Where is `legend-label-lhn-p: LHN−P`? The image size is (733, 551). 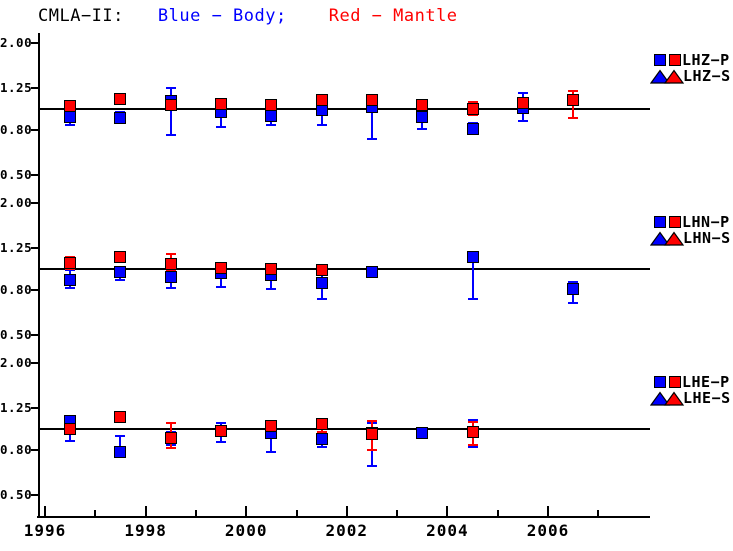
legend-label-lhn-p: LHN−P is located at coordinates (706, 222).